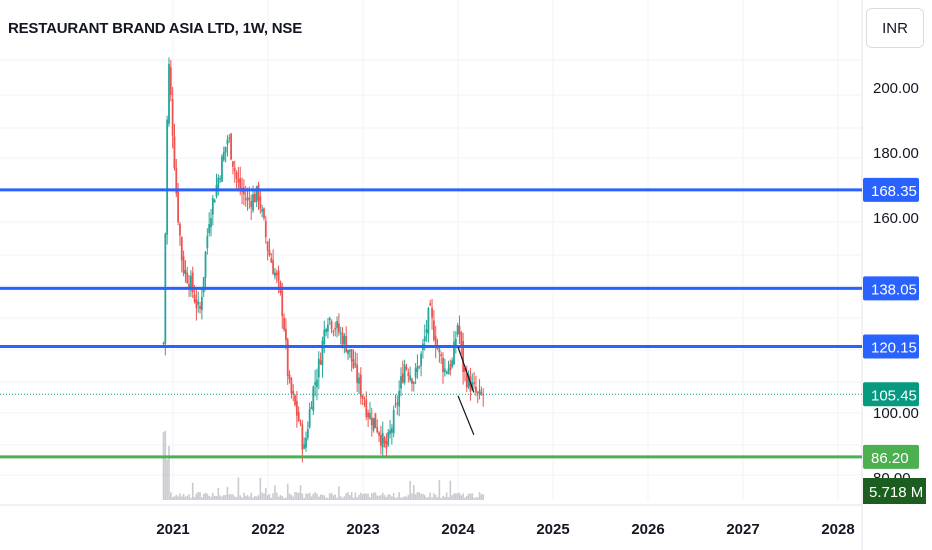 The width and height of the screenshot is (932, 550). Describe the element at coordinates (894, 491) in the screenshot. I see `volume-badge-bg` at that location.